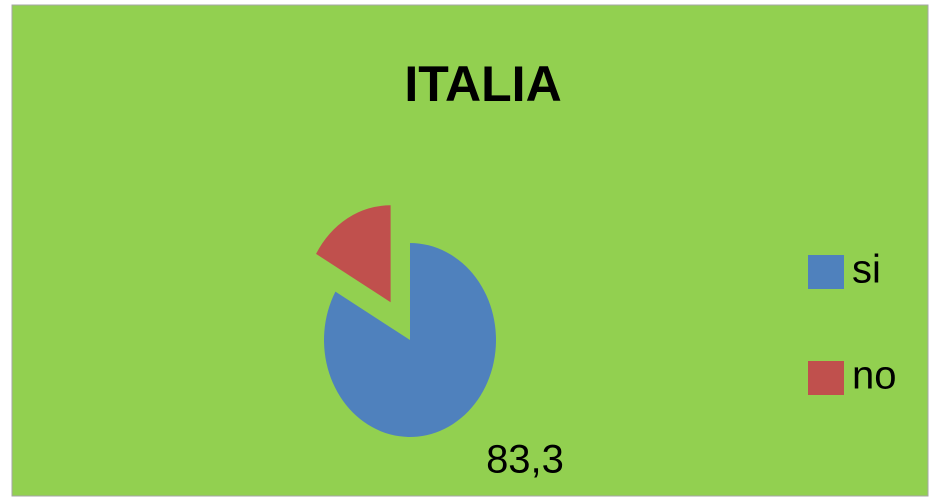 The image size is (938, 501). Describe the element at coordinates (866, 270) in the screenshot. I see `legend-label: si` at that location.